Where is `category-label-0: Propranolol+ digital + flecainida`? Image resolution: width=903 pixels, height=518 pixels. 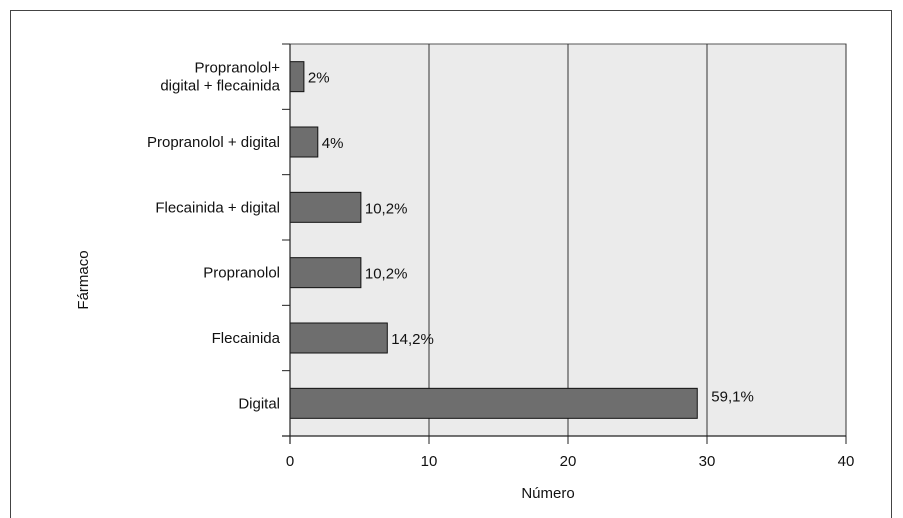
category-label-0: Propranolol+ digital + flecainida is located at coordinates (220, 77).